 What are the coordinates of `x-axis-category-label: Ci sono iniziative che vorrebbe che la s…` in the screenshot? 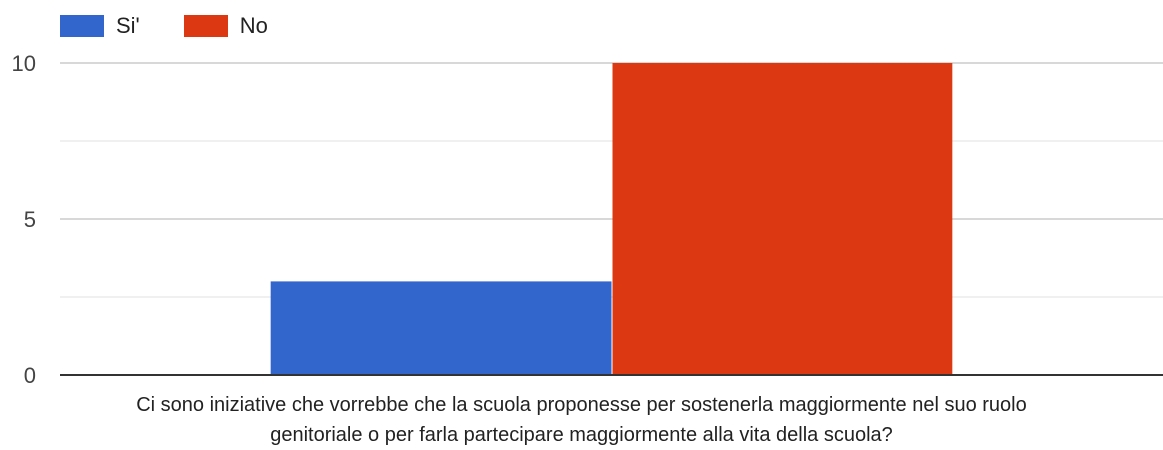 It's located at (581, 420).